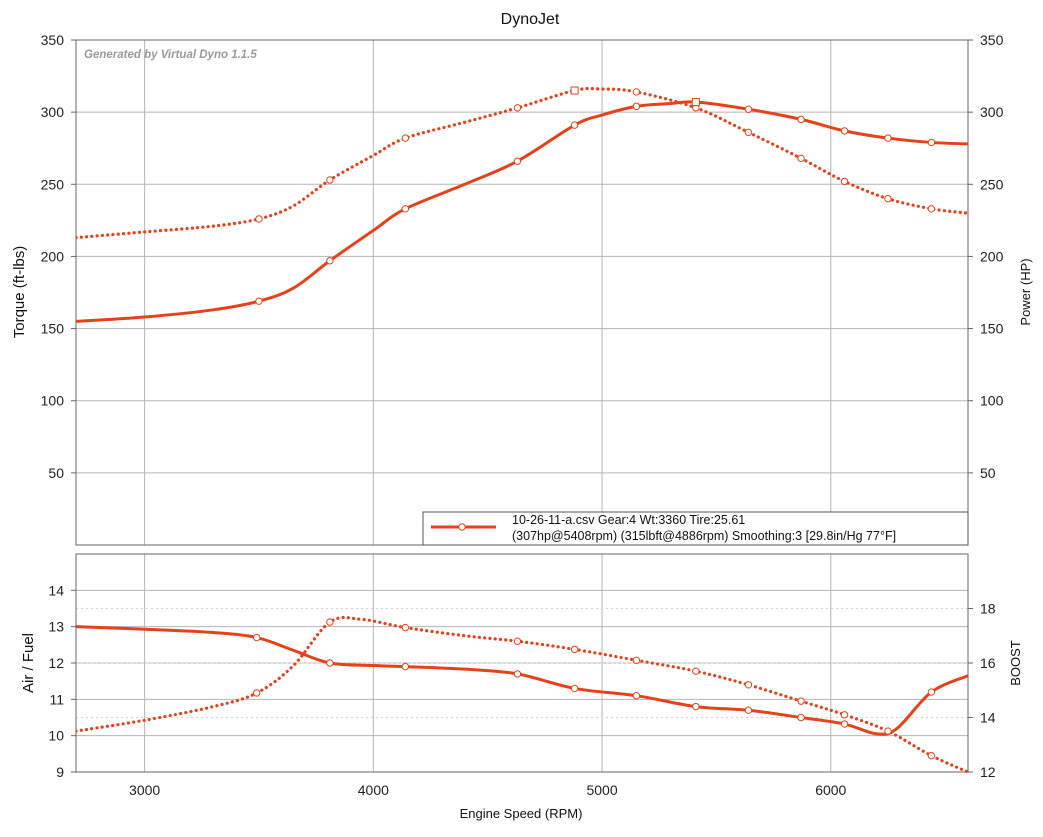 The height and width of the screenshot is (837, 1043). What do you see at coordinates (373, 790) in the screenshot?
I see `x-tick-label: 4000` at bounding box center [373, 790].